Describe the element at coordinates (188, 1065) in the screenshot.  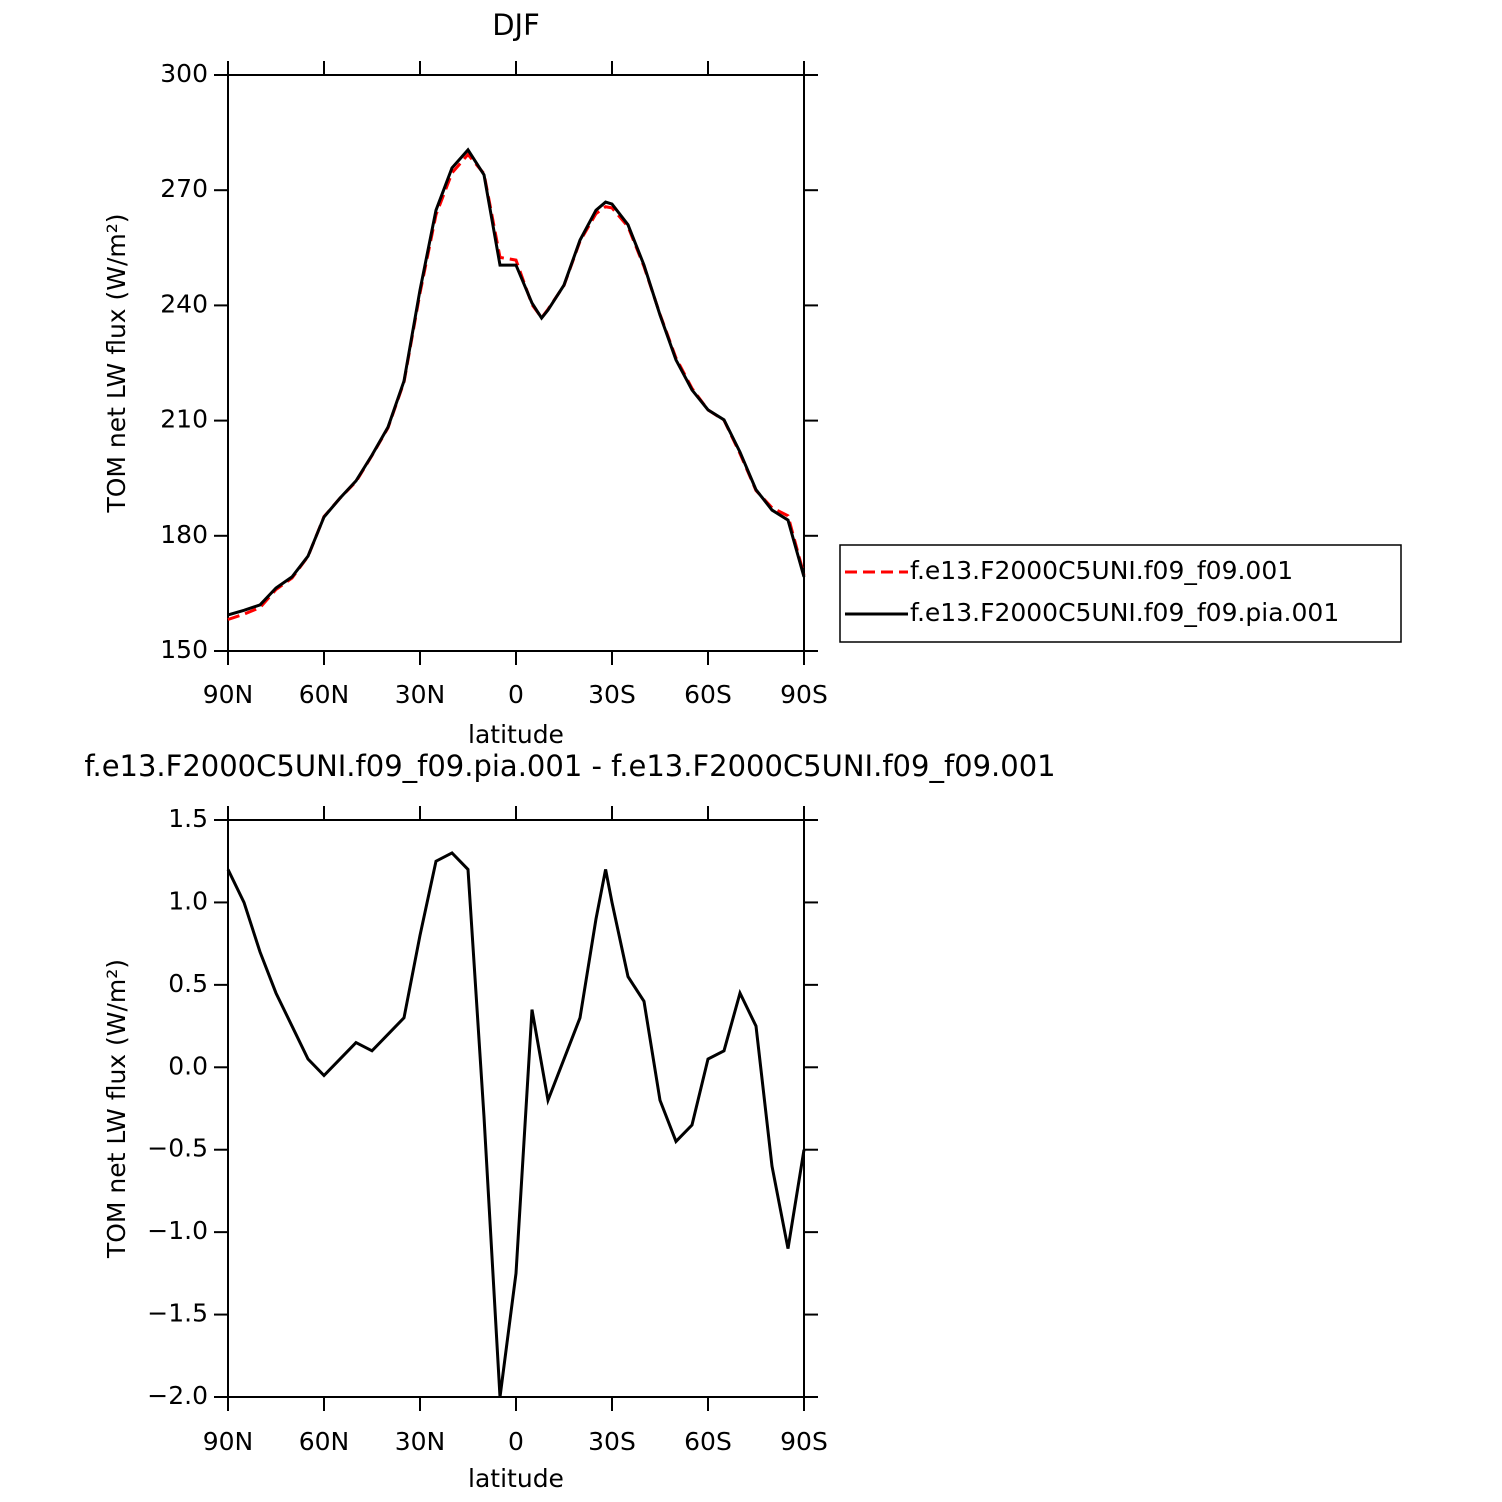
I see `y-tick-label: 0.0` at that location.